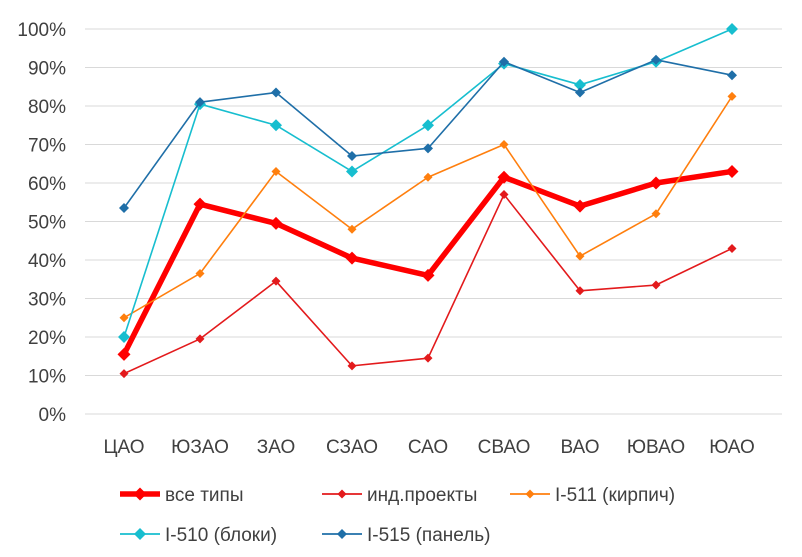 This screenshot has width=802, height=557. Describe the element at coordinates (656, 447) in the screenshot. I see `x-tick-label: ЮВАО` at that location.